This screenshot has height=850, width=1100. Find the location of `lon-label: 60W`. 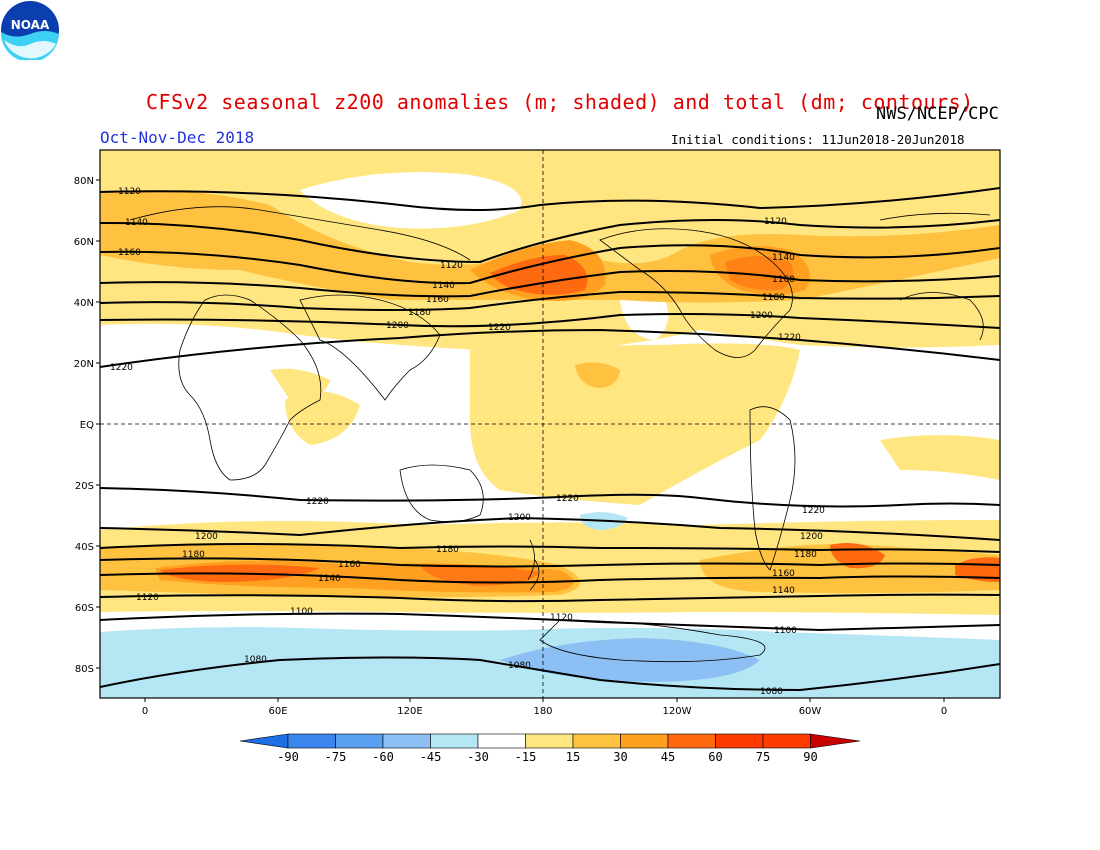

lon-label: 60W is located at coordinates (810, 711).